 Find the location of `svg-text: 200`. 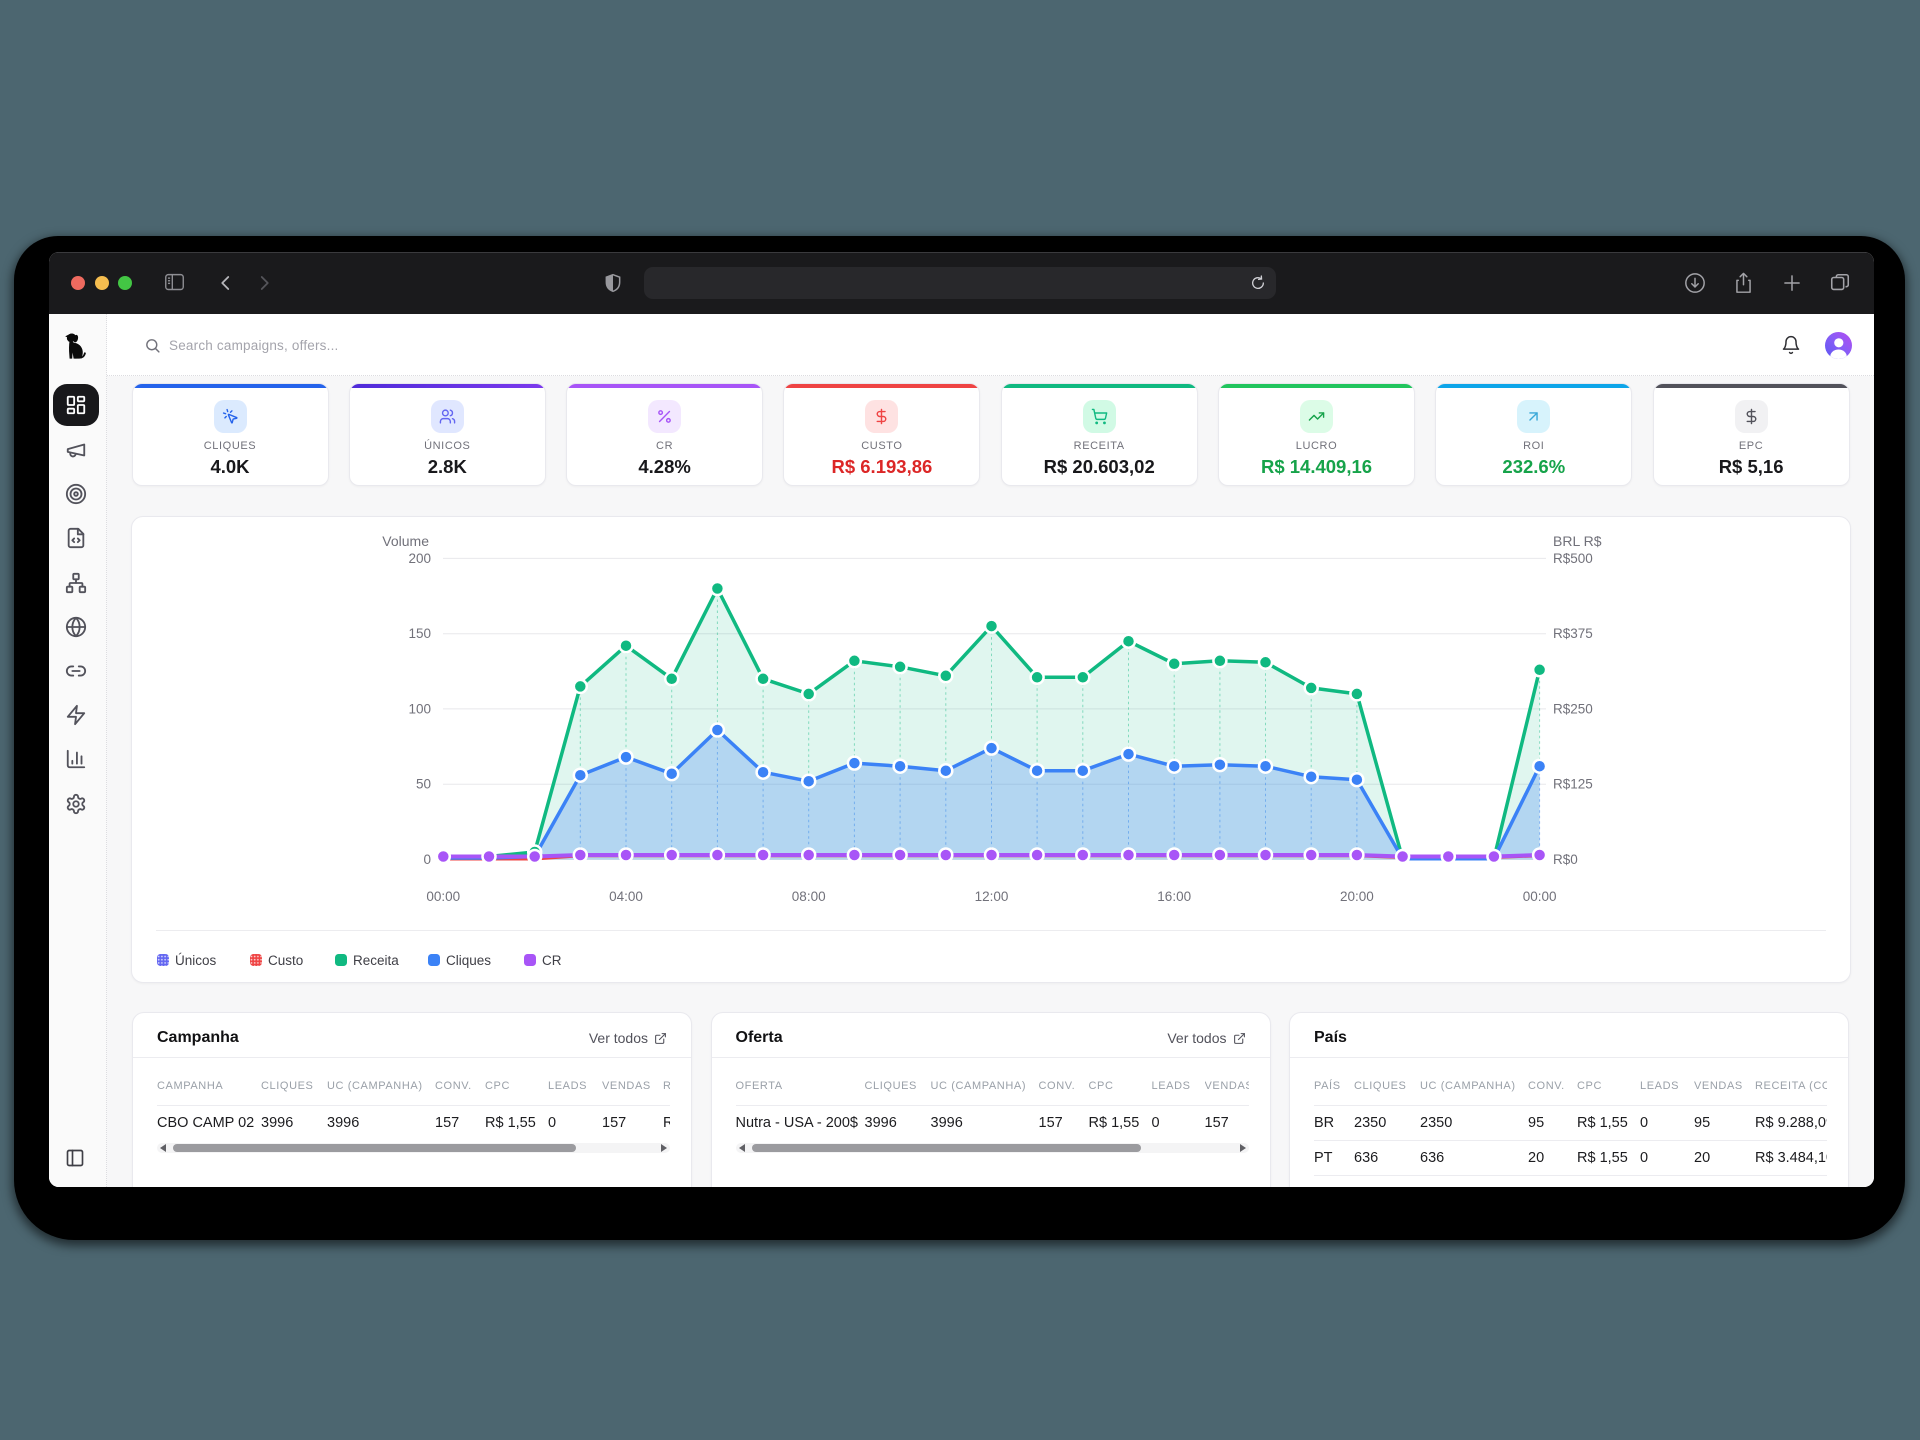

svg-text: 200 is located at coordinates (419, 558).